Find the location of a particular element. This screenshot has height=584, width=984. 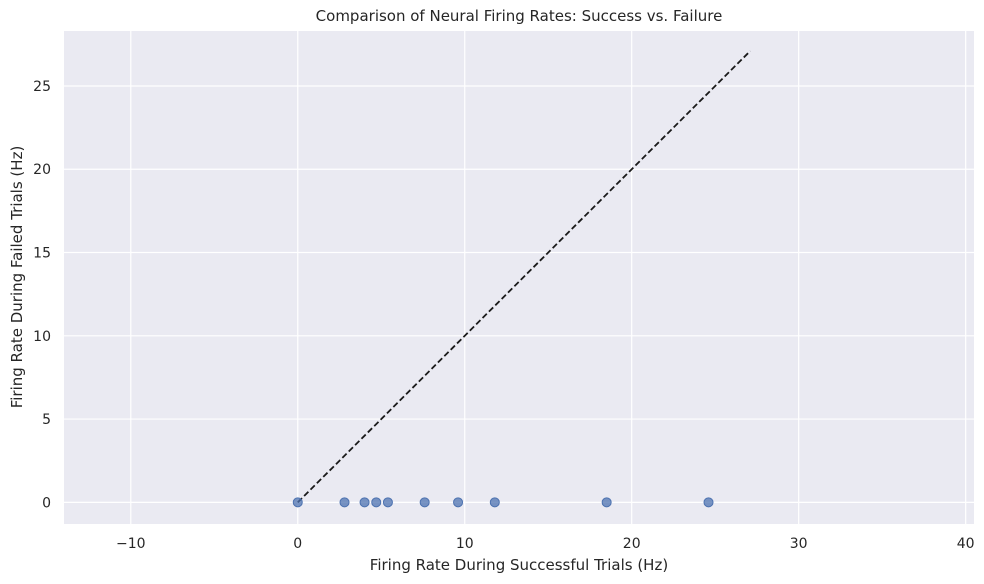

x-tick-label: 0 is located at coordinates (297, 544).